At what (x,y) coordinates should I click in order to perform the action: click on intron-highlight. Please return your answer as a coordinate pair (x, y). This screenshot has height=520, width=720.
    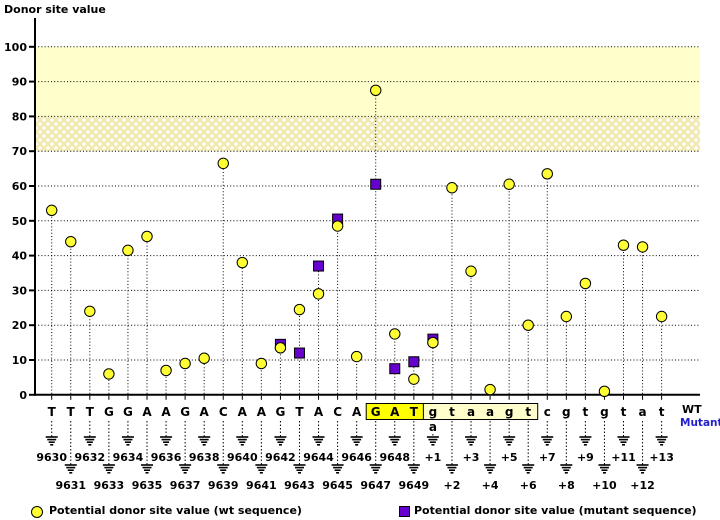
    Looking at the image, I should click on (480, 411).